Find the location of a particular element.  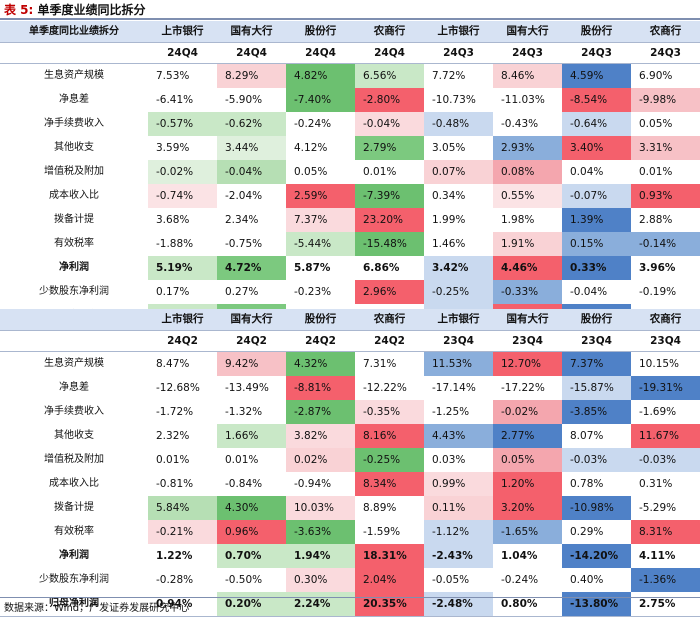

table-cell: -1.65% is located at coordinates (527, 532).